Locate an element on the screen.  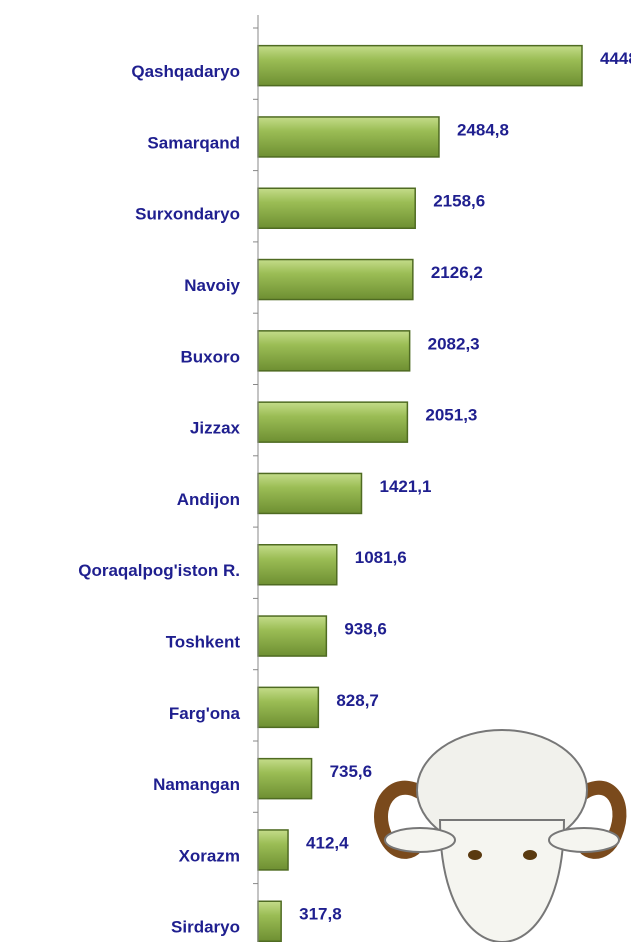
value-label: 828,7 is located at coordinates (357, 700).